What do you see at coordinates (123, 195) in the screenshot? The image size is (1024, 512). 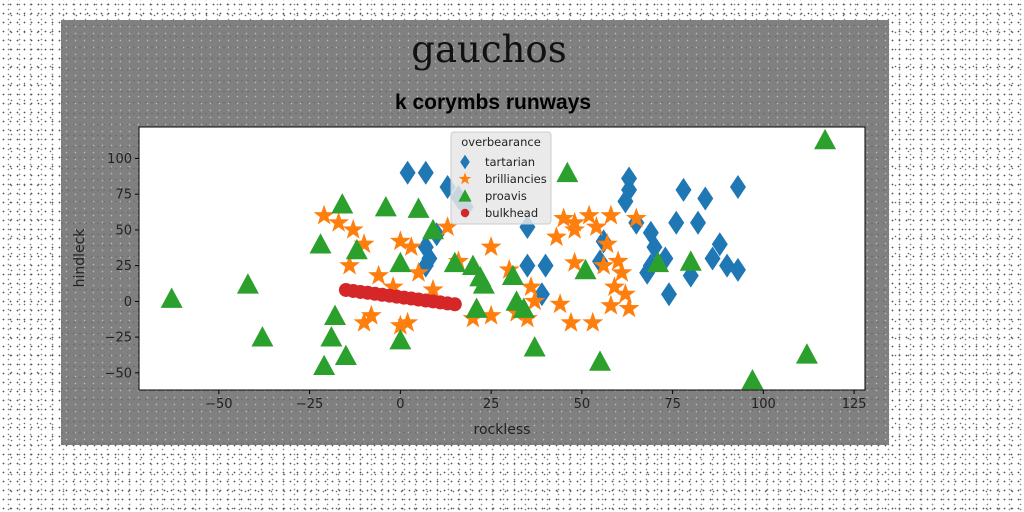 I see `y-tick-label: 75` at bounding box center [123, 195].